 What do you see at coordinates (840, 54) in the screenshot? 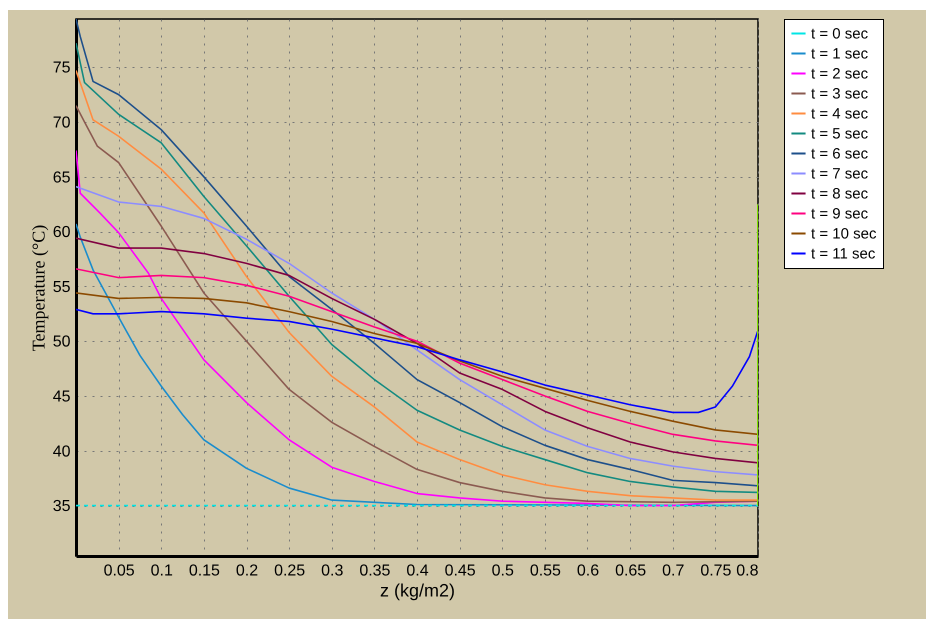
I see `legend-label: t = 1 sec` at bounding box center [840, 54].